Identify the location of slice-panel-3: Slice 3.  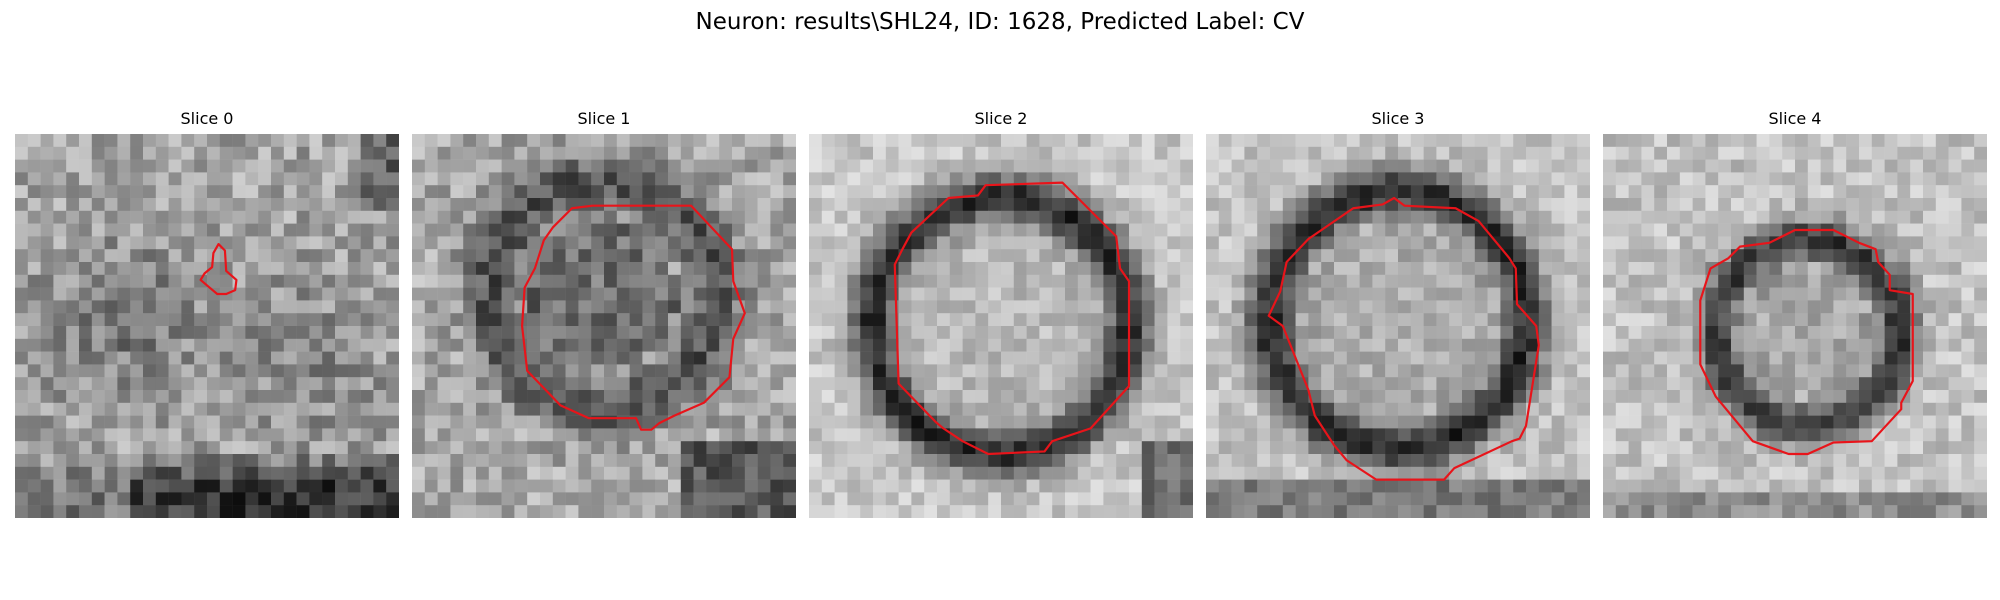
(1398, 314).